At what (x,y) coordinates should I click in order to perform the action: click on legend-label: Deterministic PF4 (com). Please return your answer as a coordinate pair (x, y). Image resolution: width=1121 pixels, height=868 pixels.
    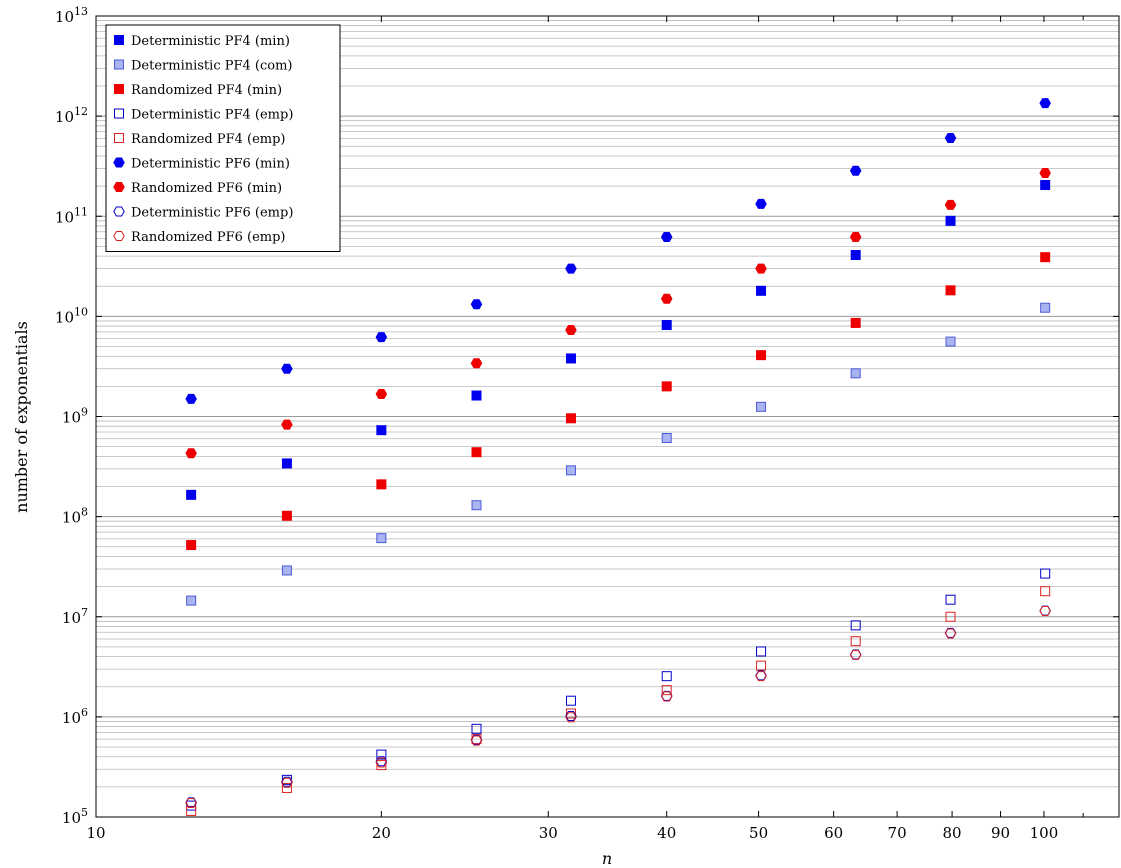
    Looking at the image, I should click on (211, 66).